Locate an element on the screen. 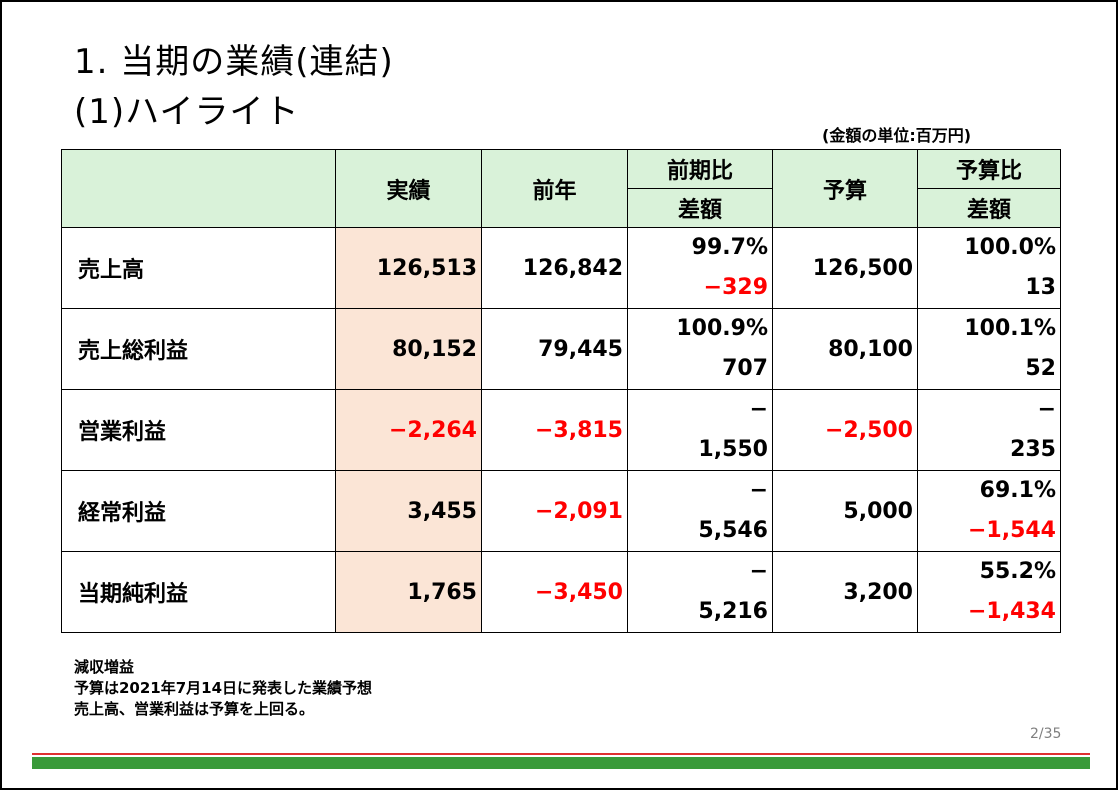  slide-title: 1. 当期の業績(連結) is located at coordinates (234, 62).